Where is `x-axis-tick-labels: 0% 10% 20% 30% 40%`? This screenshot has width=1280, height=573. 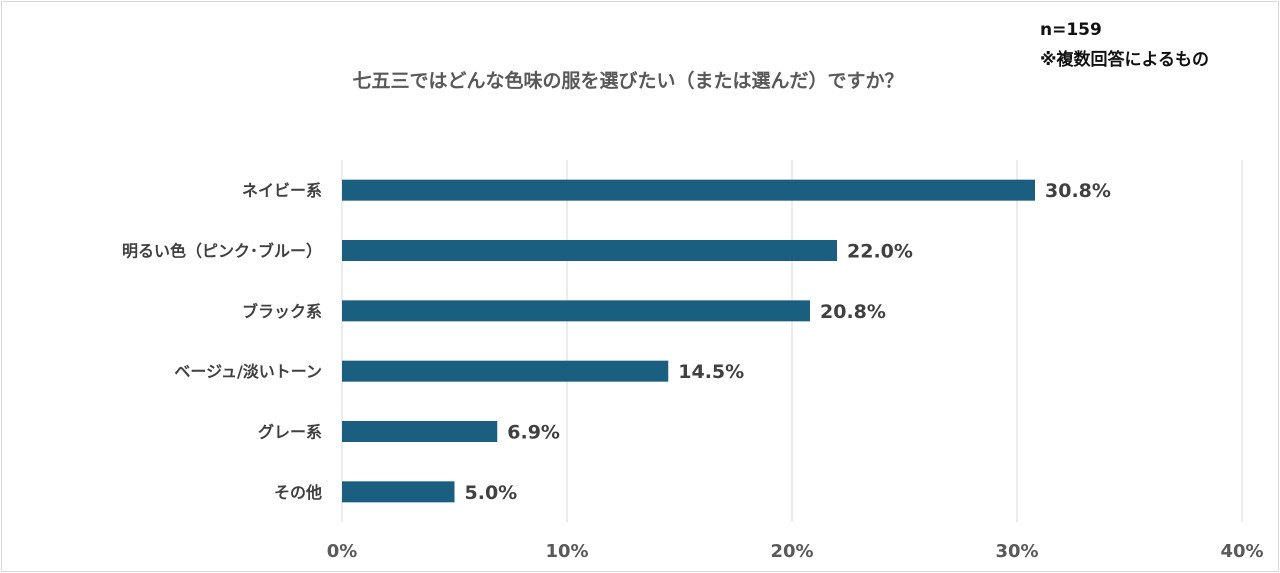
x-axis-tick-labels: 0% 10% 20% 30% 40% is located at coordinates (795, 551).